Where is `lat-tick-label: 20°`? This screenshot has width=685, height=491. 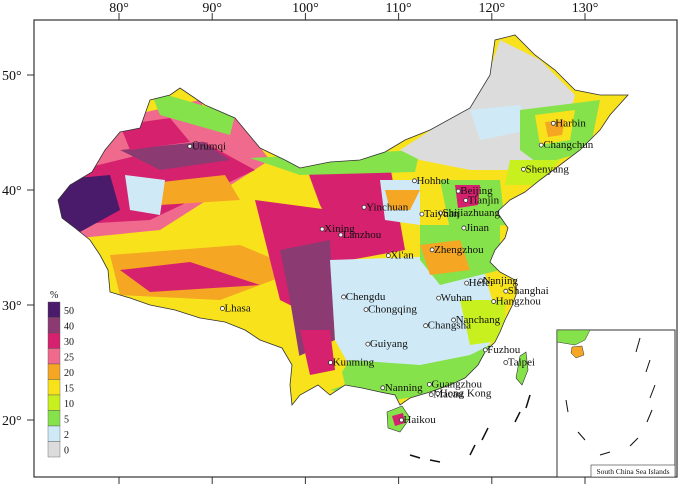
lat-tick-label: 20° is located at coordinates (12, 421).